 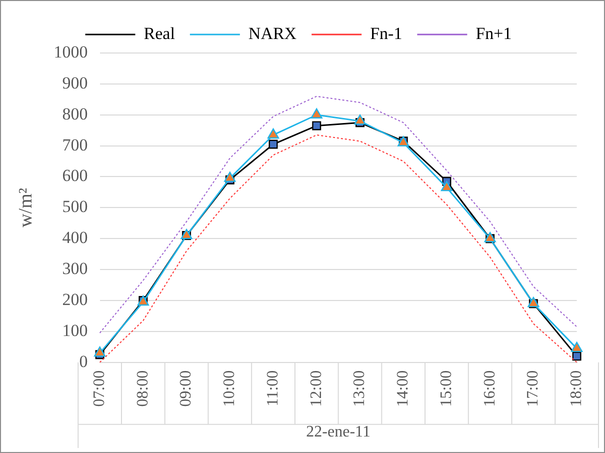 I want to click on x-tick-label: 08:00, so click(x=143, y=388).